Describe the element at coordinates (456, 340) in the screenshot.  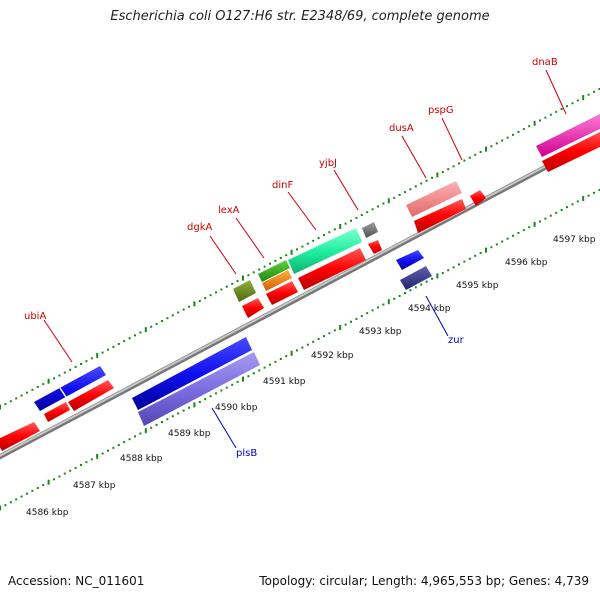
I see `gene-label-zur: zur` at that location.